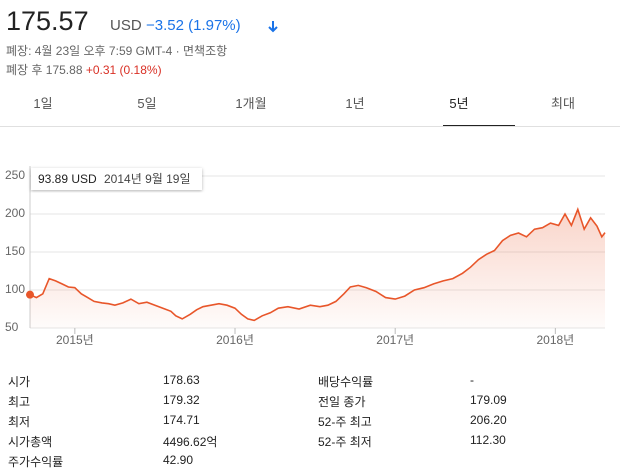  I want to click on disclaimer: 면책조항, so click(205, 51).